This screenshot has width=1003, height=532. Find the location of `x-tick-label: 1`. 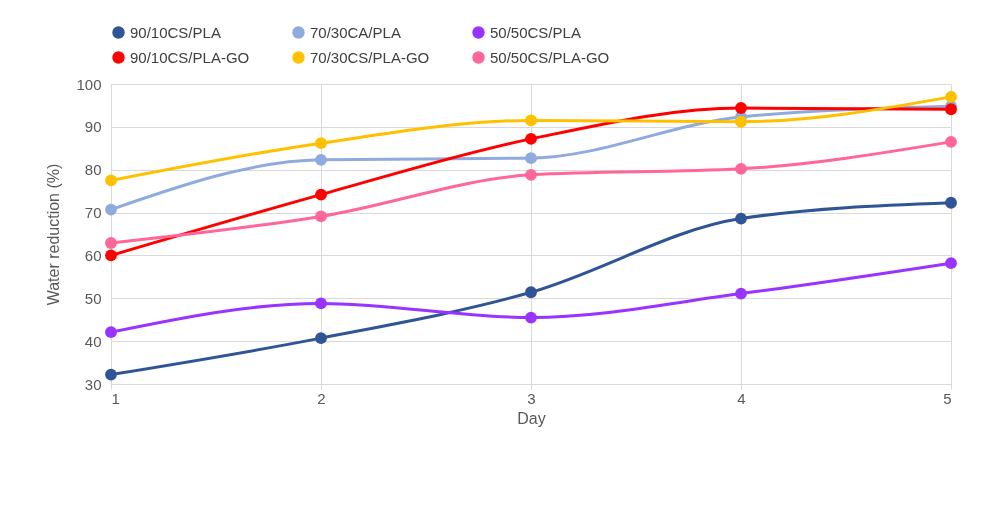

x-tick-label: 1 is located at coordinates (115, 398).